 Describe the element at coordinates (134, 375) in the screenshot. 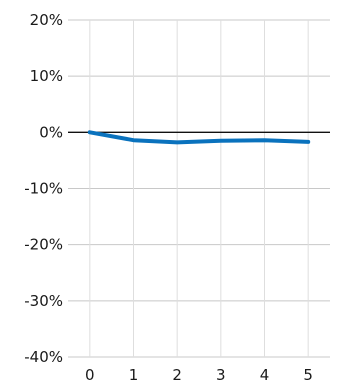

I see `x-tick-label: 1` at that location.